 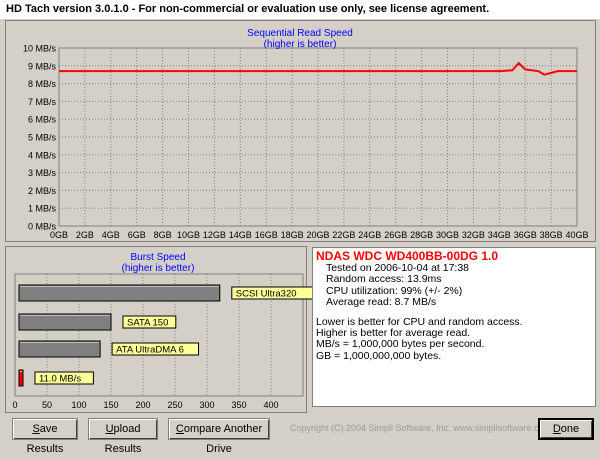 I want to click on compare-another-drive-button: Compare Another Drive, so click(x=219, y=436).